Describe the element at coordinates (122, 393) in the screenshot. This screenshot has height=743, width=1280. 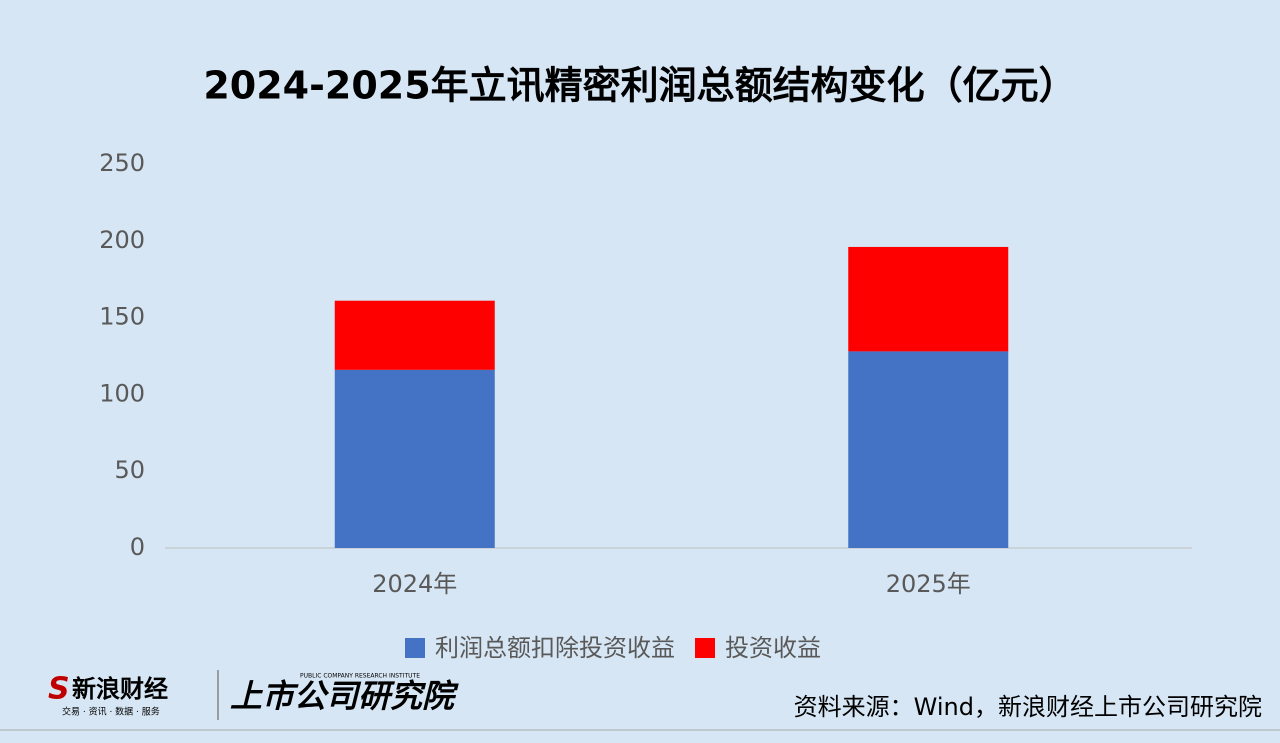
I see `y-tick-label: 100` at that location.